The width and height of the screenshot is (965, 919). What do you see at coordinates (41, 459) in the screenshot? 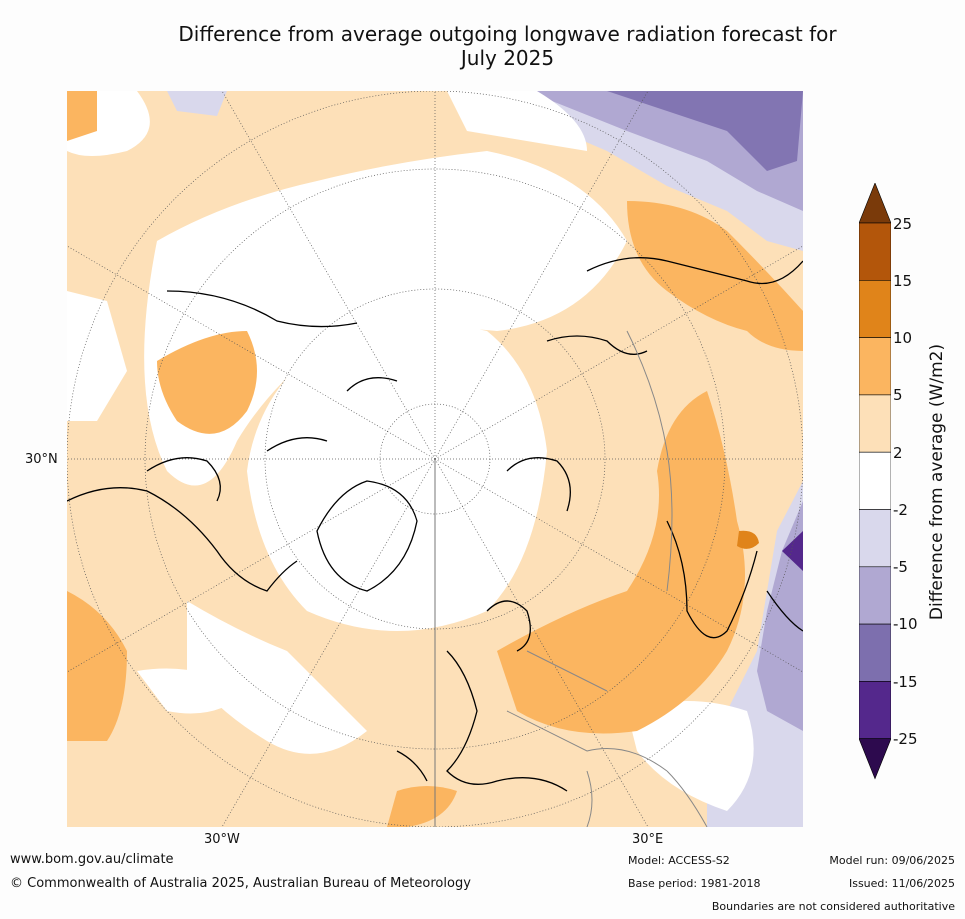
I see `lat-label-30n: 30°N` at bounding box center [41, 459].